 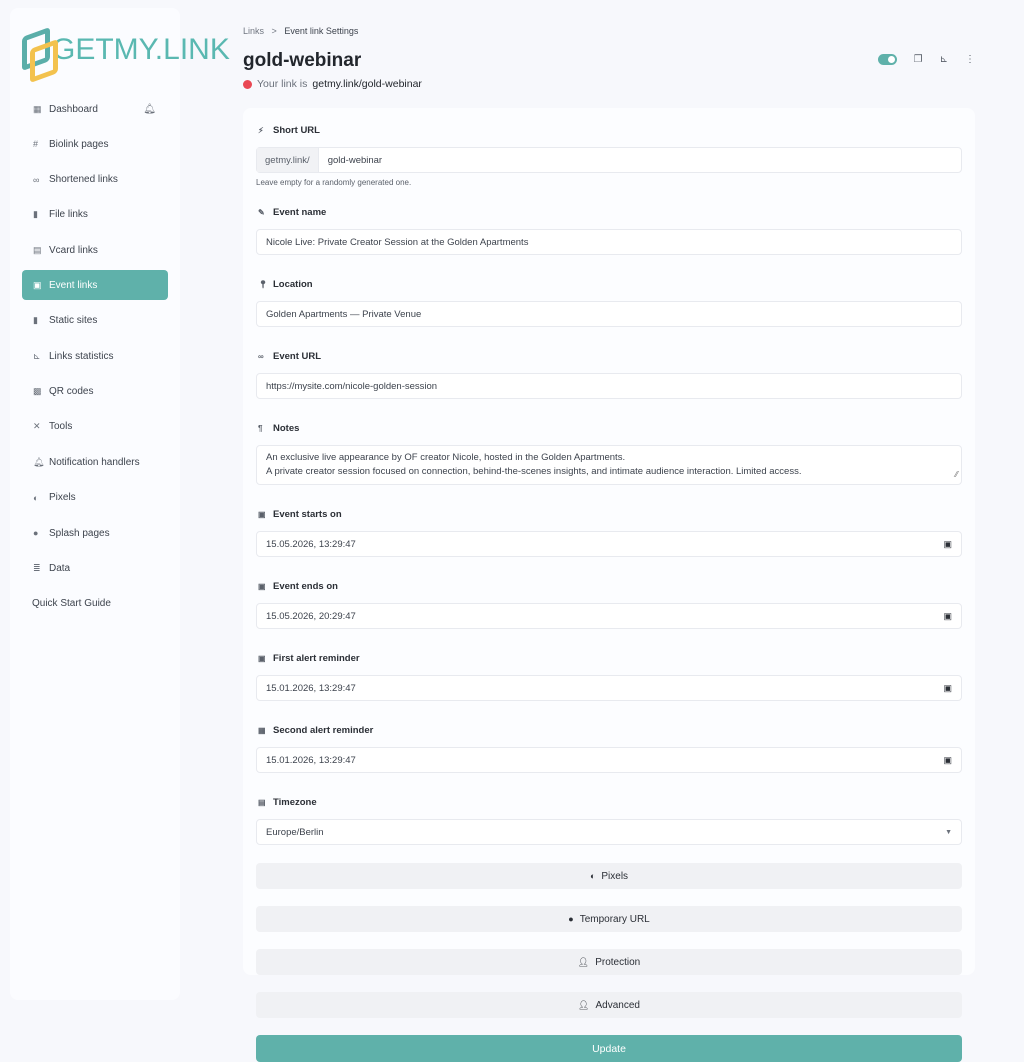 I want to click on temporary-url-section-button: ● Temporary URL, so click(x=609, y=919).